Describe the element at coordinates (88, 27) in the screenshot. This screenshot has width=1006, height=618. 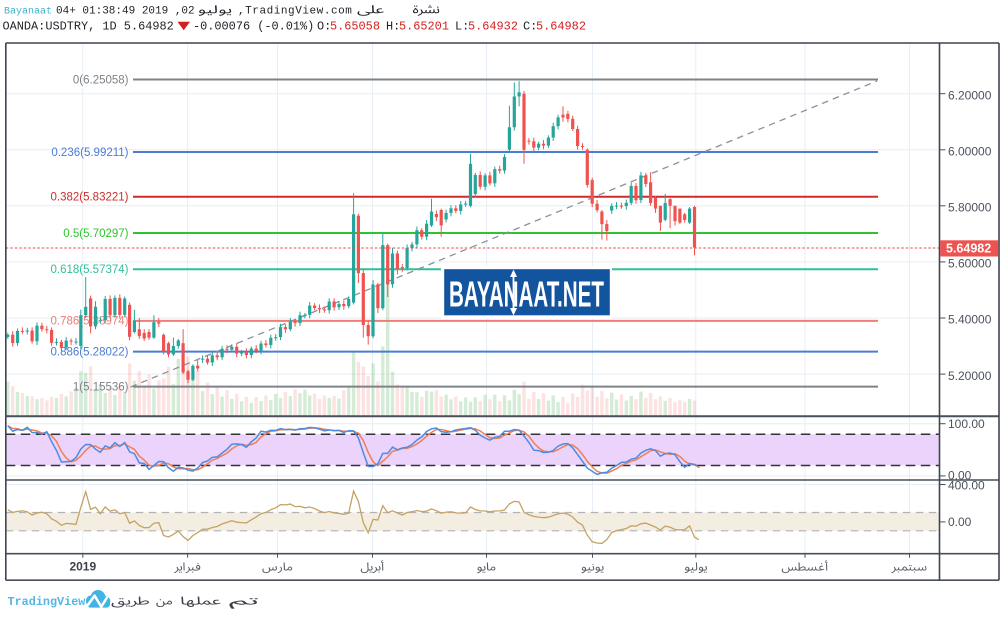
I see `svg-text: OANDA:USDTRY, 1D 5.64982` at that location.